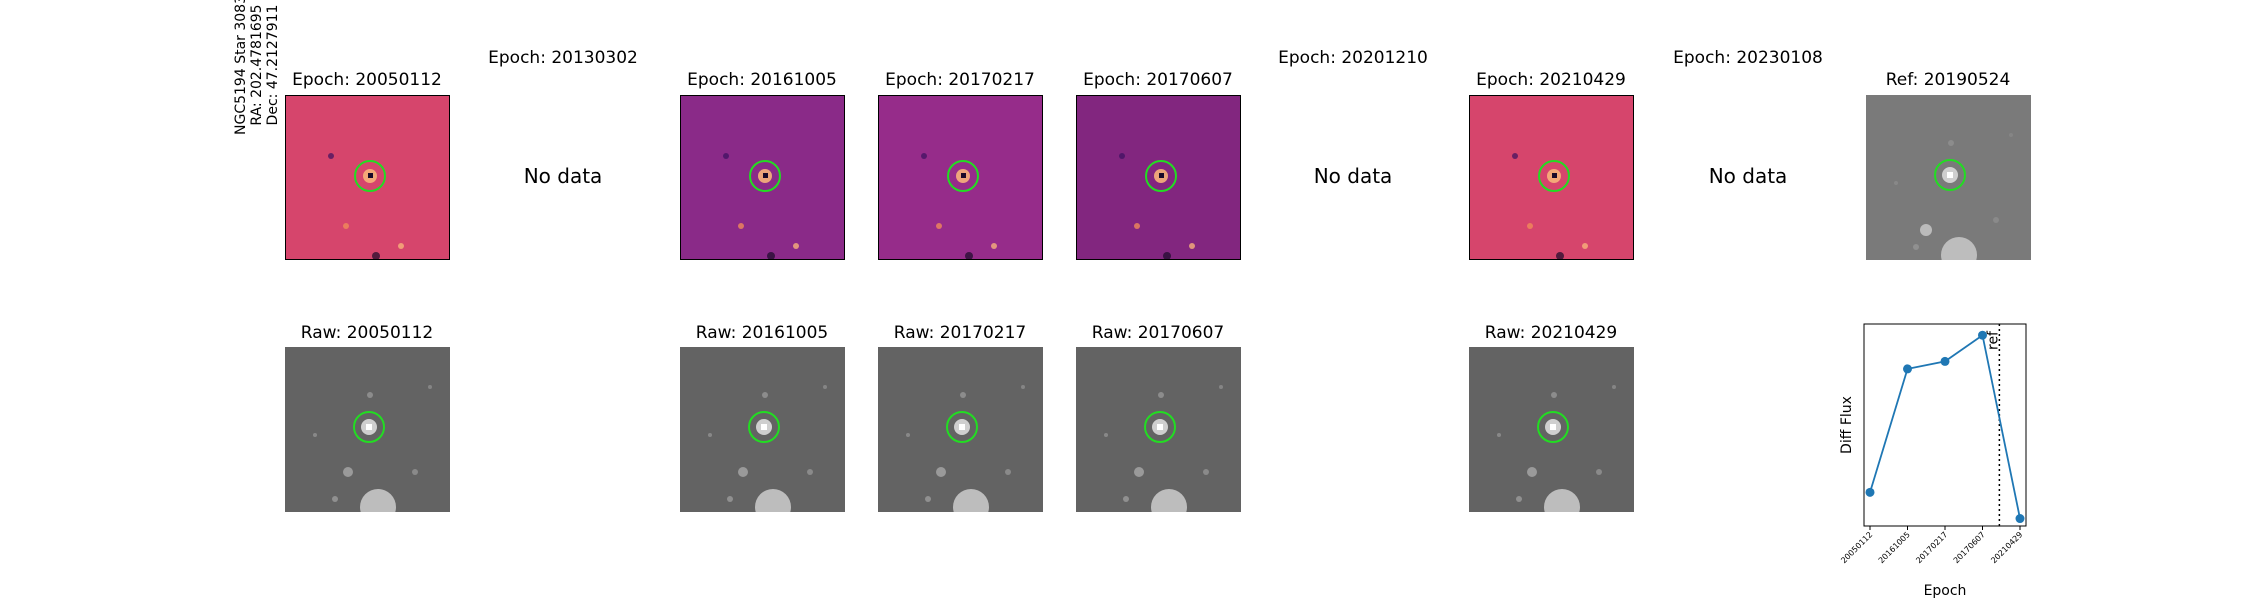 This screenshot has width=2250, height=600. What do you see at coordinates (1748, 58) in the screenshot?
I see `epoch-title: Epoch: 20230108` at bounding box center [1748, 58].